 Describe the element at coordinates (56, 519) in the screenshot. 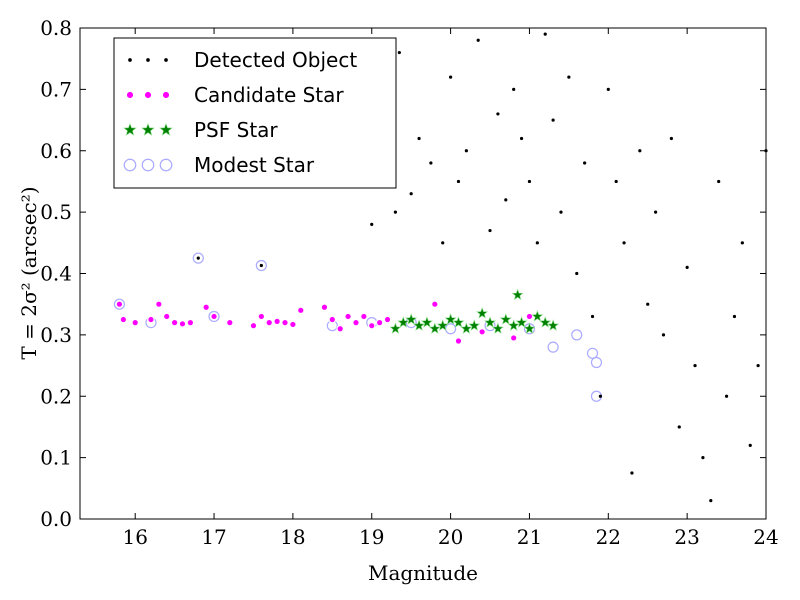

I see `y-tick-label: 0.0` at that location.